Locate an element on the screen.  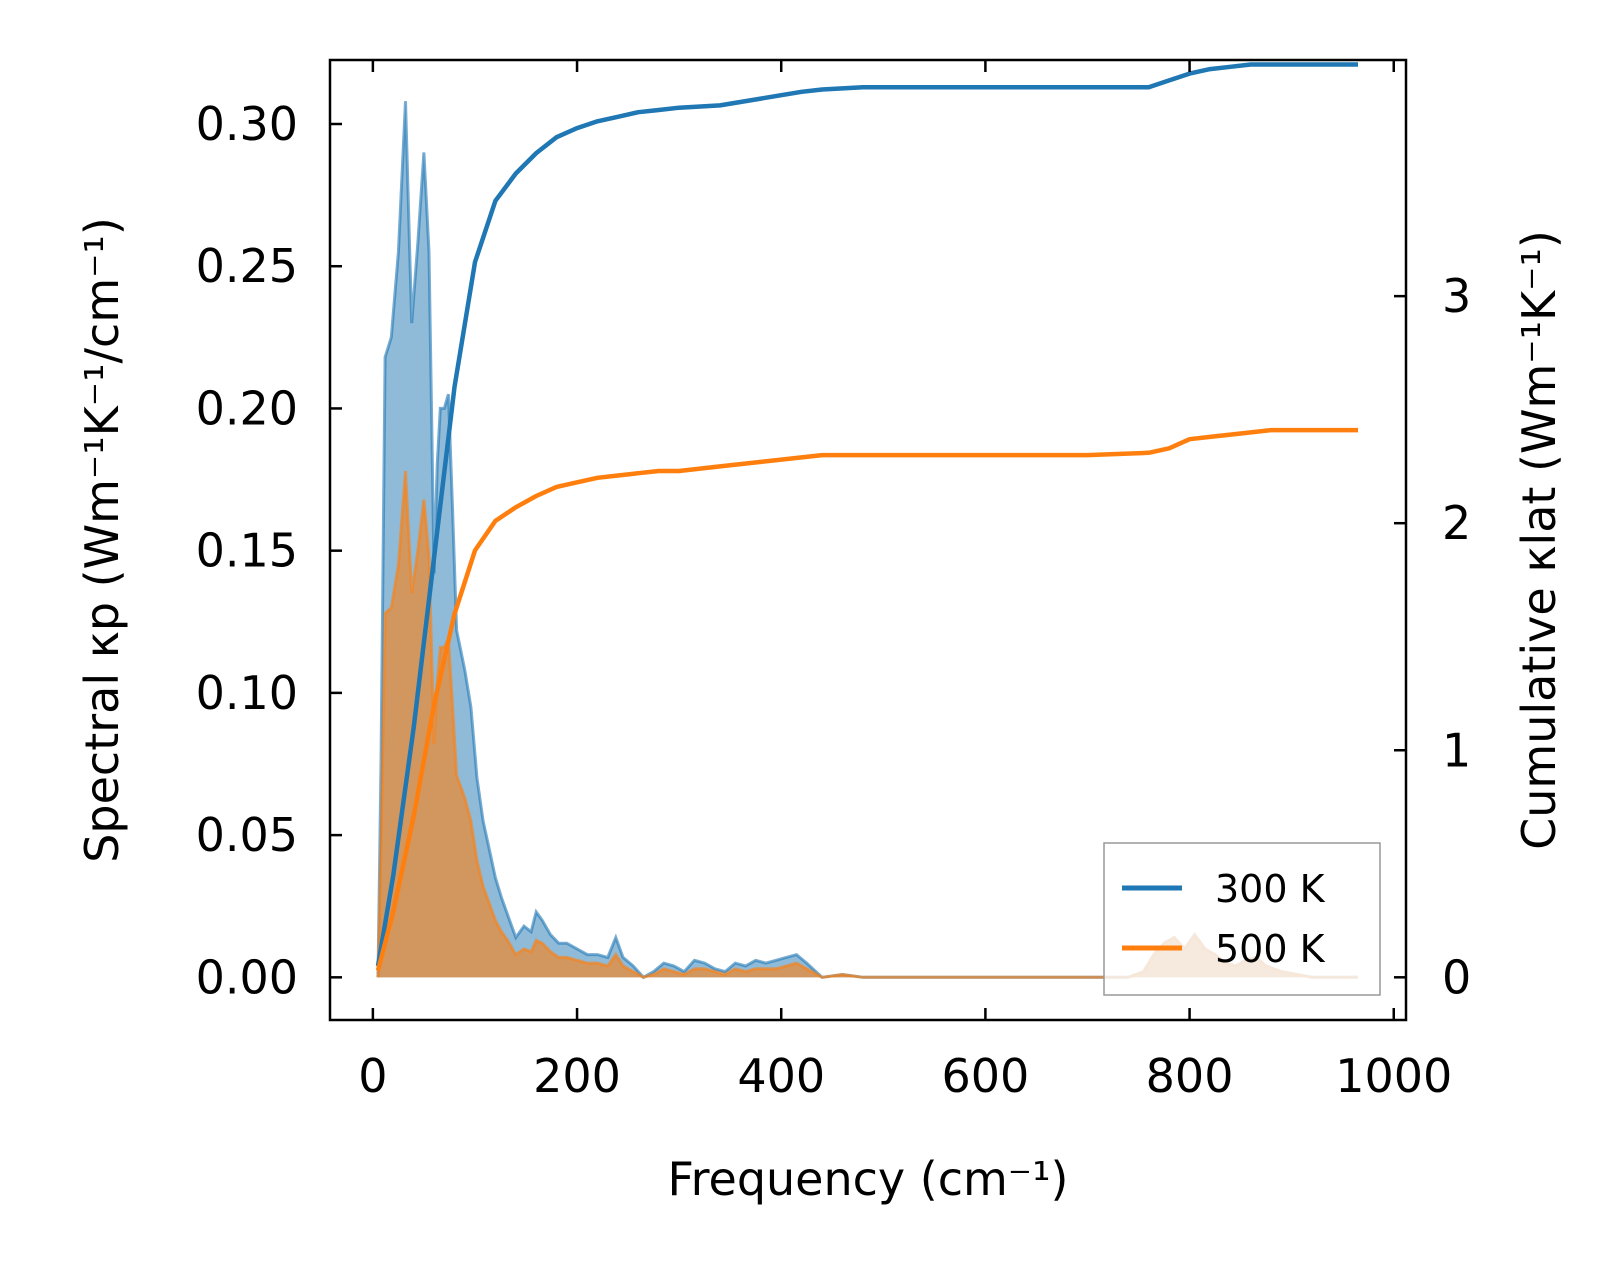
y-left-tick-label: 0.25 is located at coordinates (247, 266).